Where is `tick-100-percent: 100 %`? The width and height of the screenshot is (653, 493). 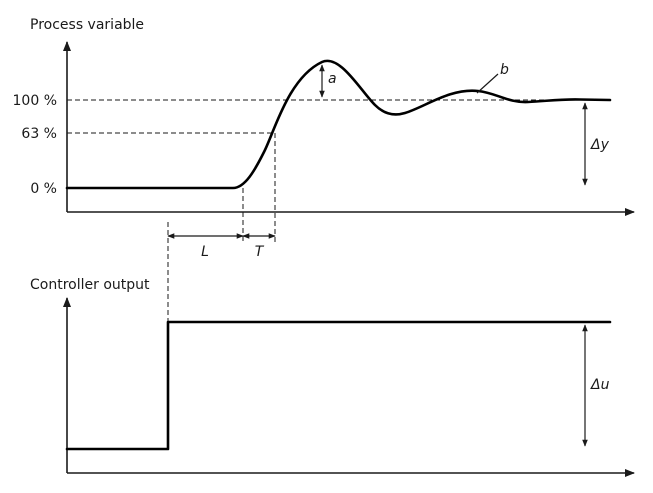
tick-100-percent: 100 % is located at coordinates (35, 101).